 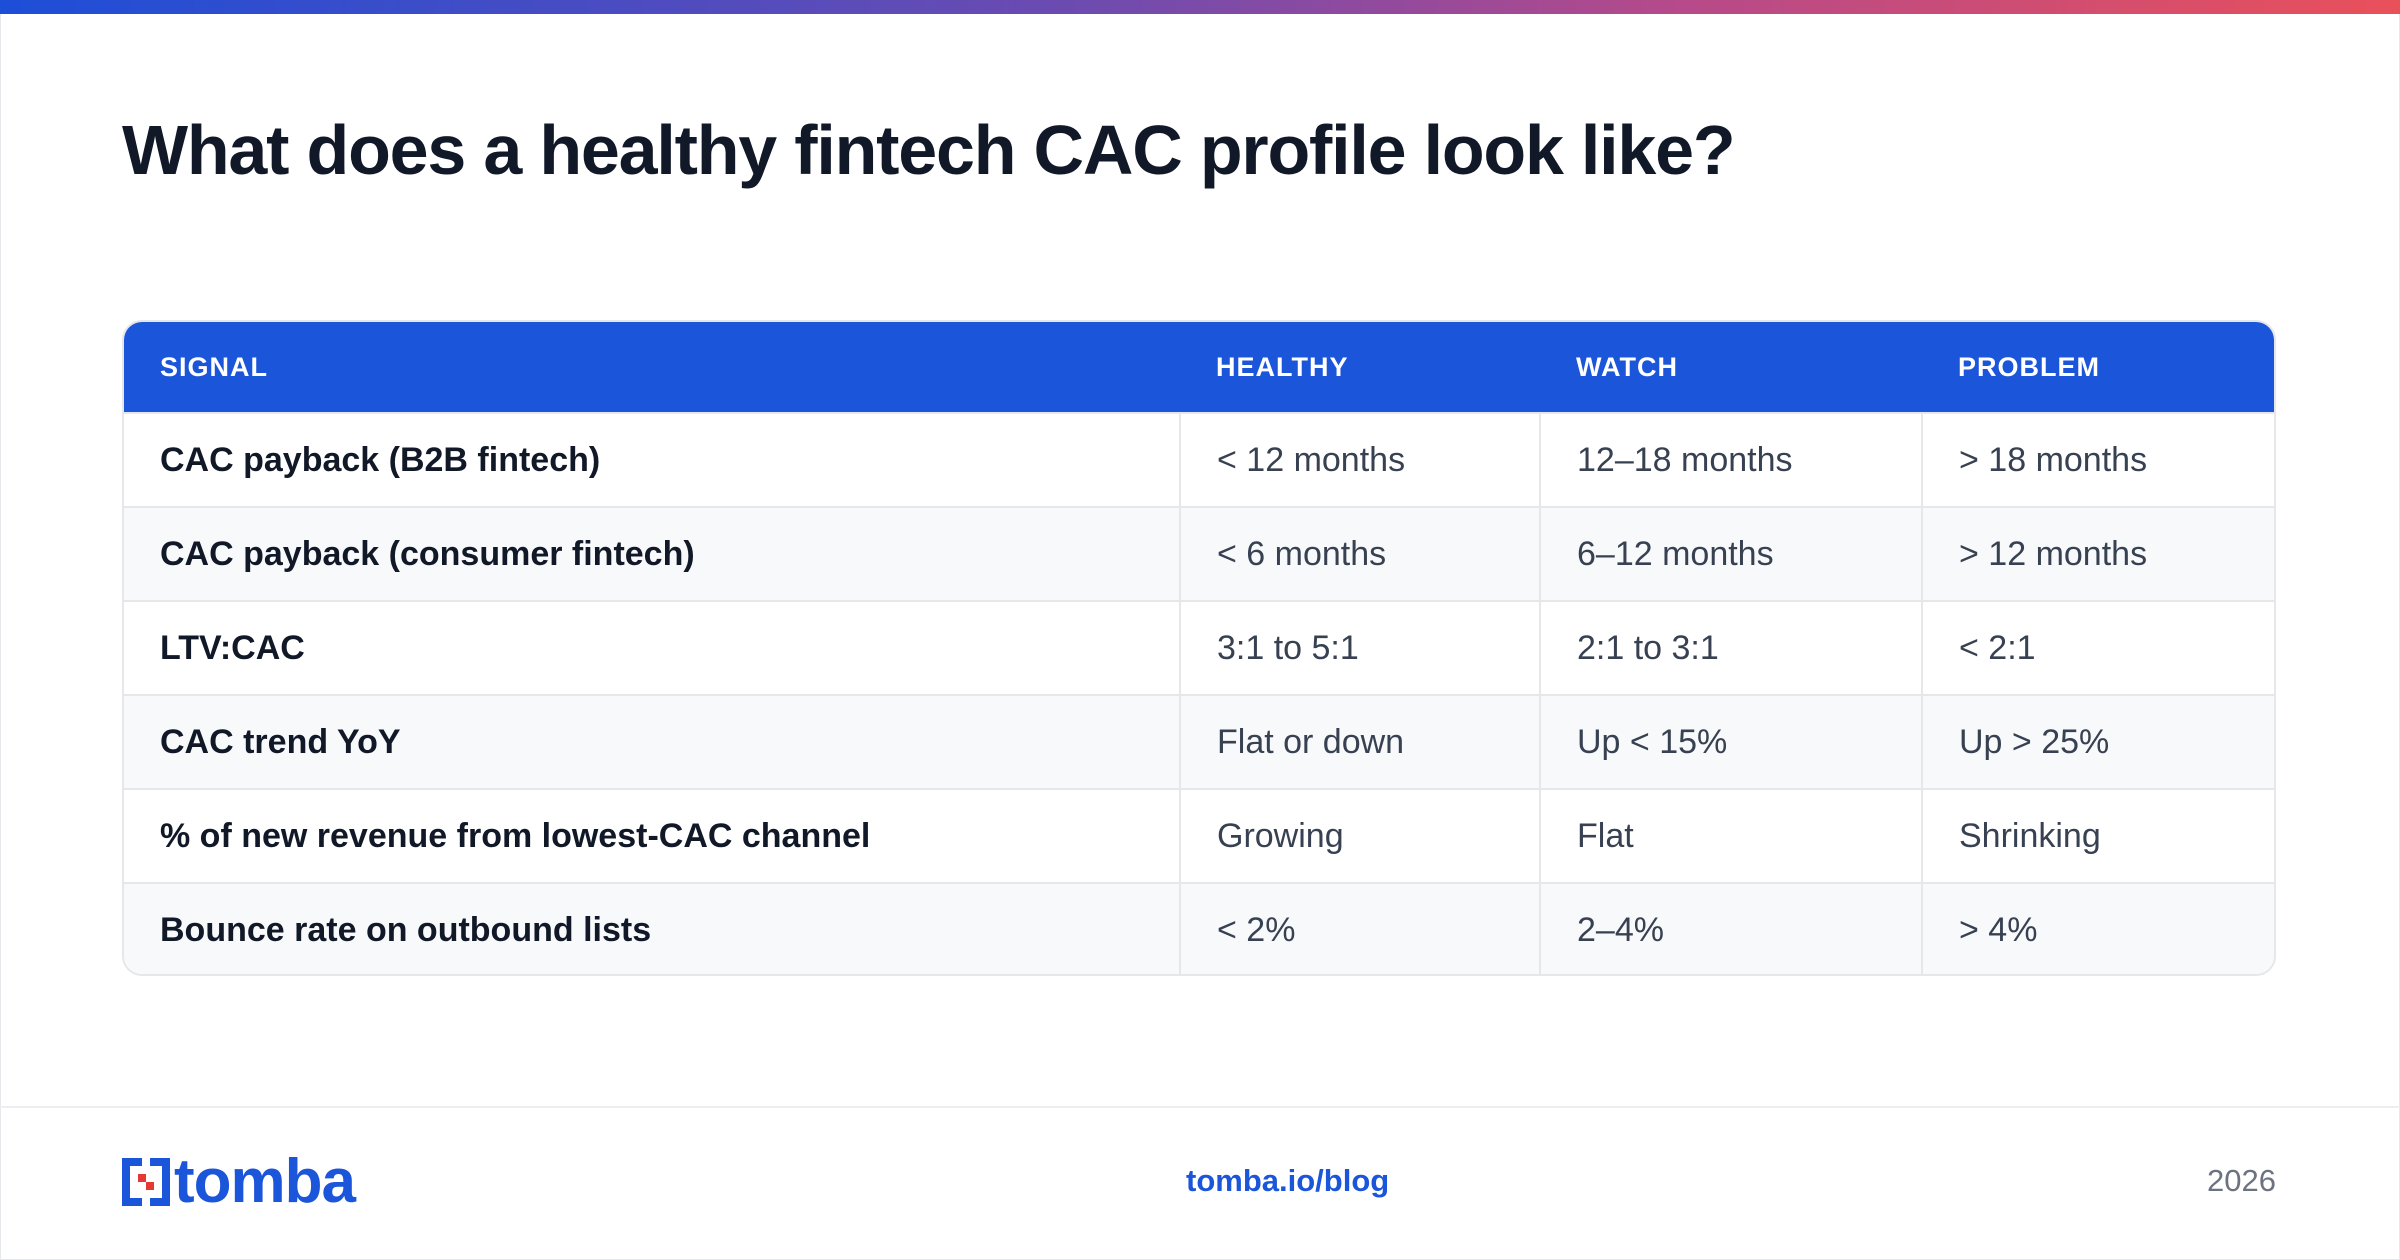 I want to click on header-watch: WATCH, so click(x=1731, y=367).